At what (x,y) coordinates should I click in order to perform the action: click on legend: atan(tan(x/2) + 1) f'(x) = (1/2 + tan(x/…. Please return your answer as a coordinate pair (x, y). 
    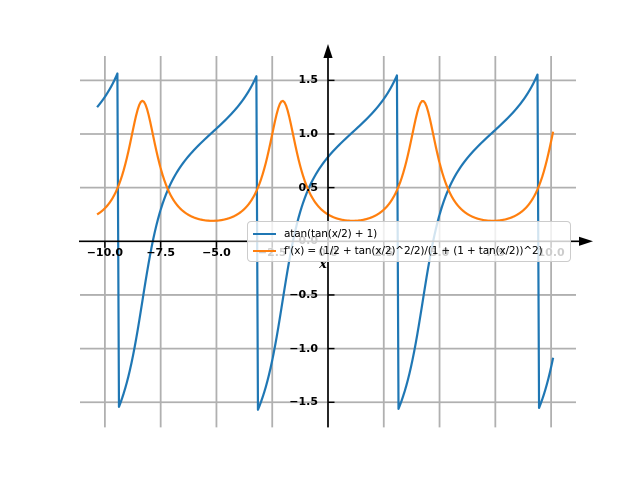
    Looking at the image, I should click on (409, 241).